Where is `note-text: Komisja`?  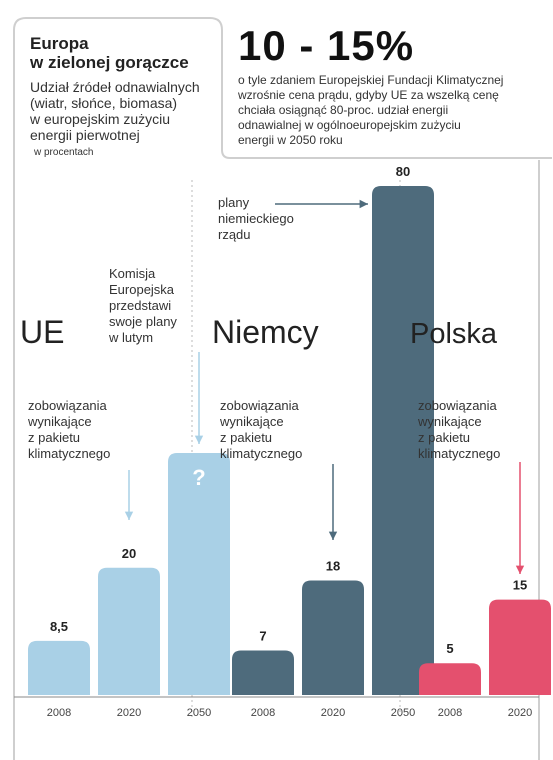
note-text: Komisja is located at coordinates (132, 273).